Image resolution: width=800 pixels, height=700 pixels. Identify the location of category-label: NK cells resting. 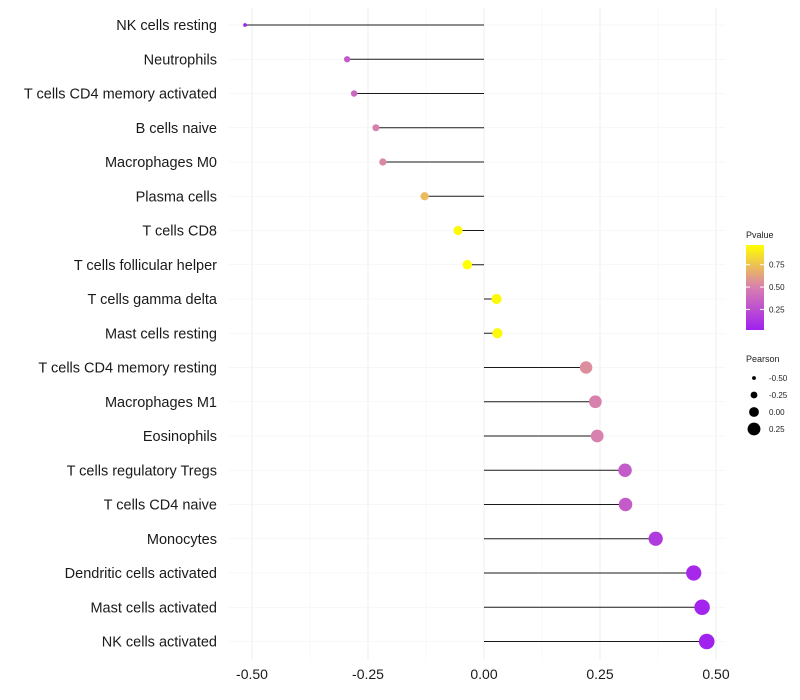
(166, 26).